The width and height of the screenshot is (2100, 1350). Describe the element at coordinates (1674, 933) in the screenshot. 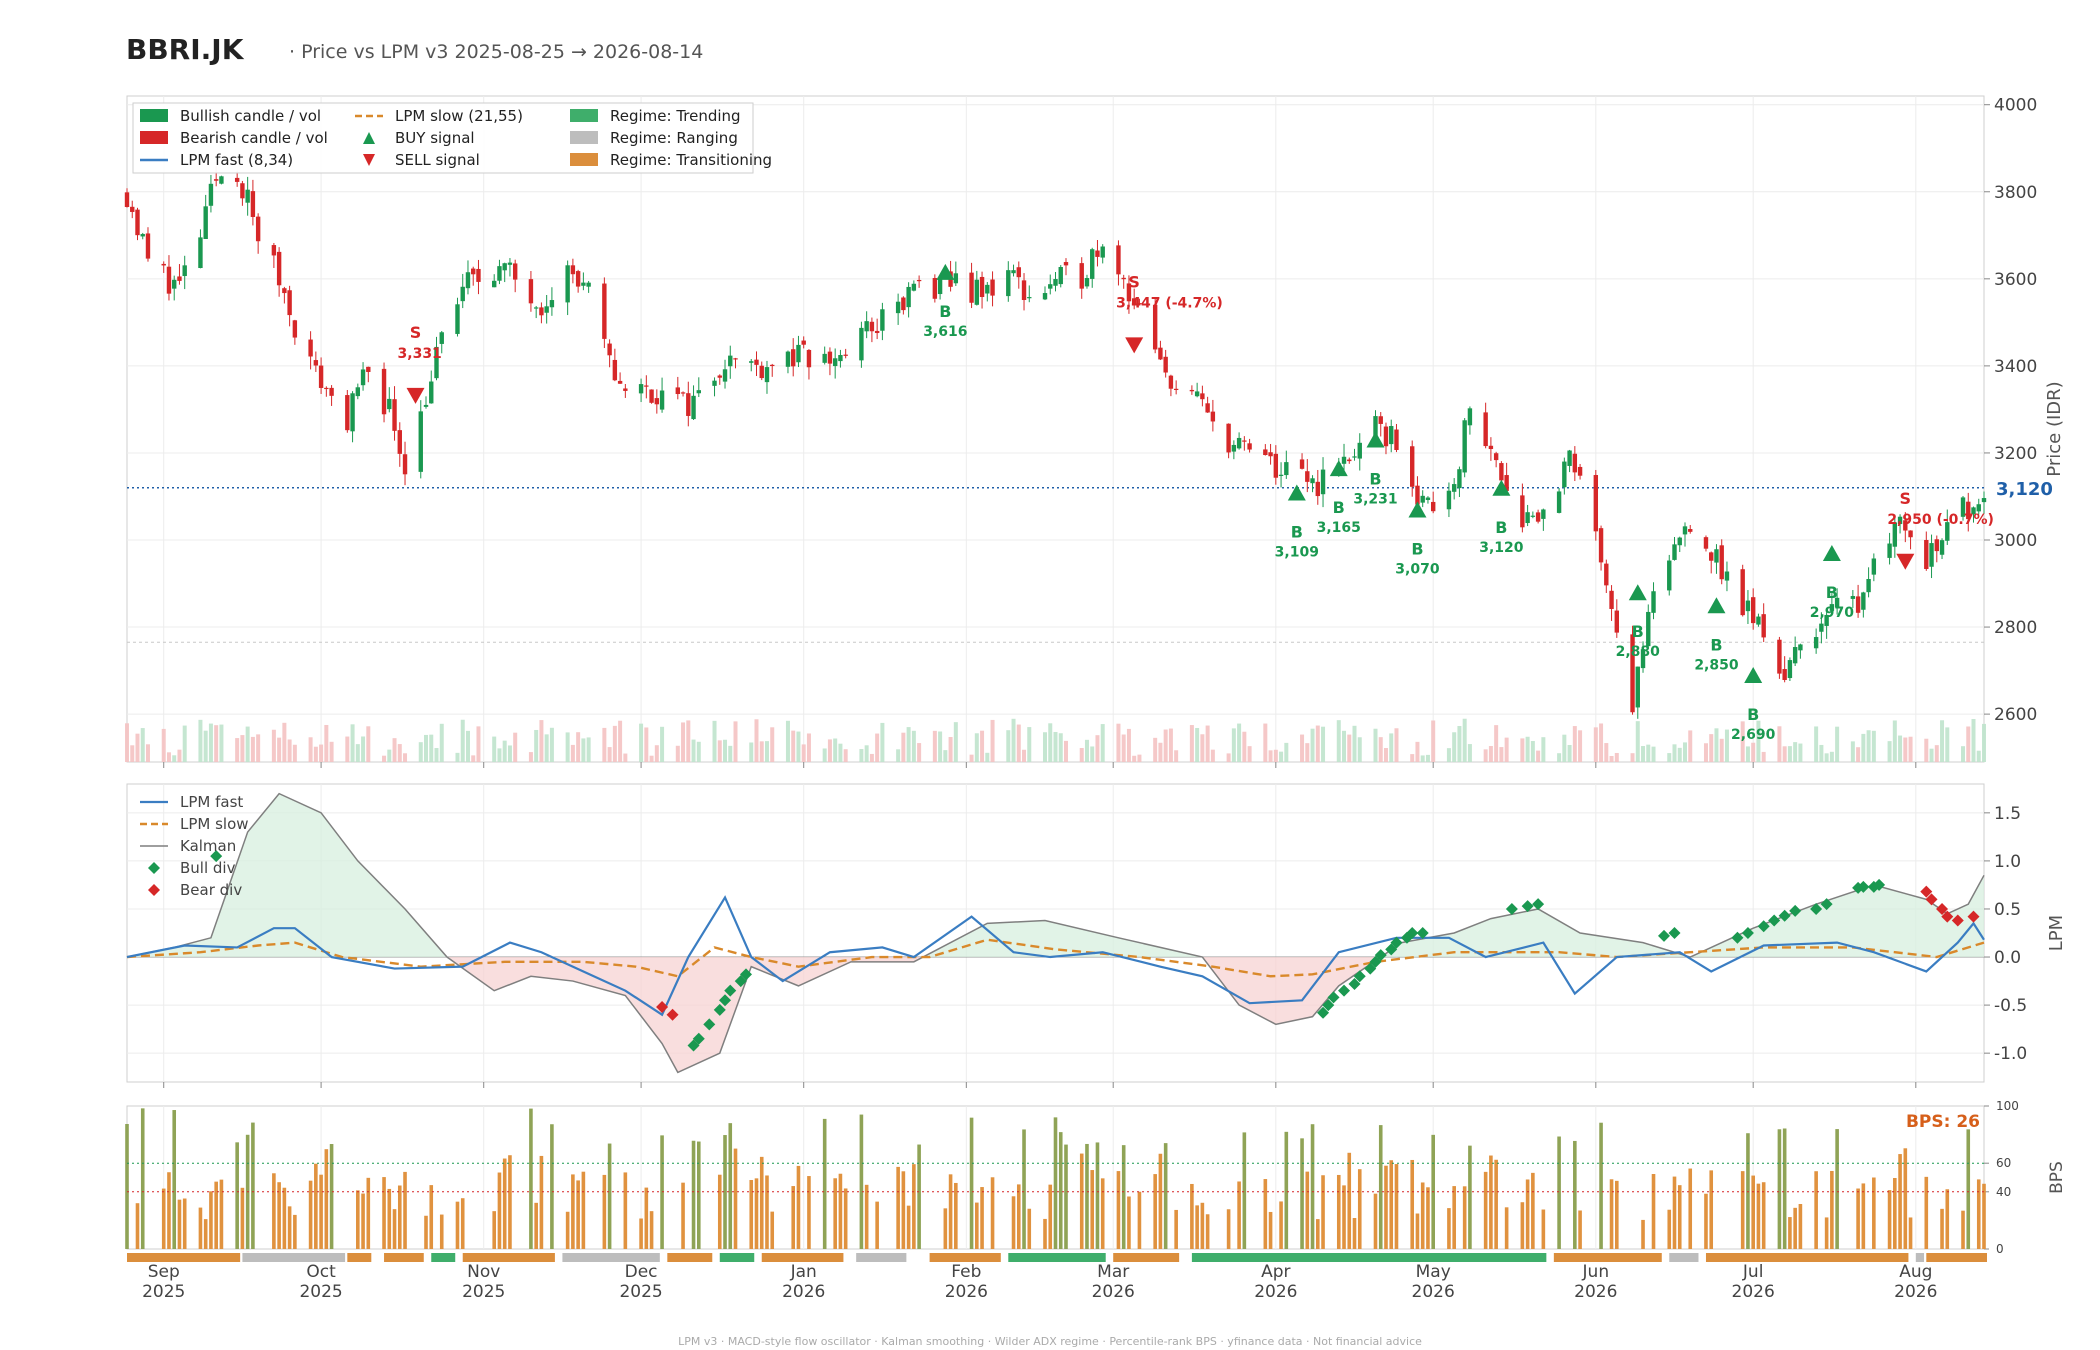

I see `bull-div-marker` at that location.